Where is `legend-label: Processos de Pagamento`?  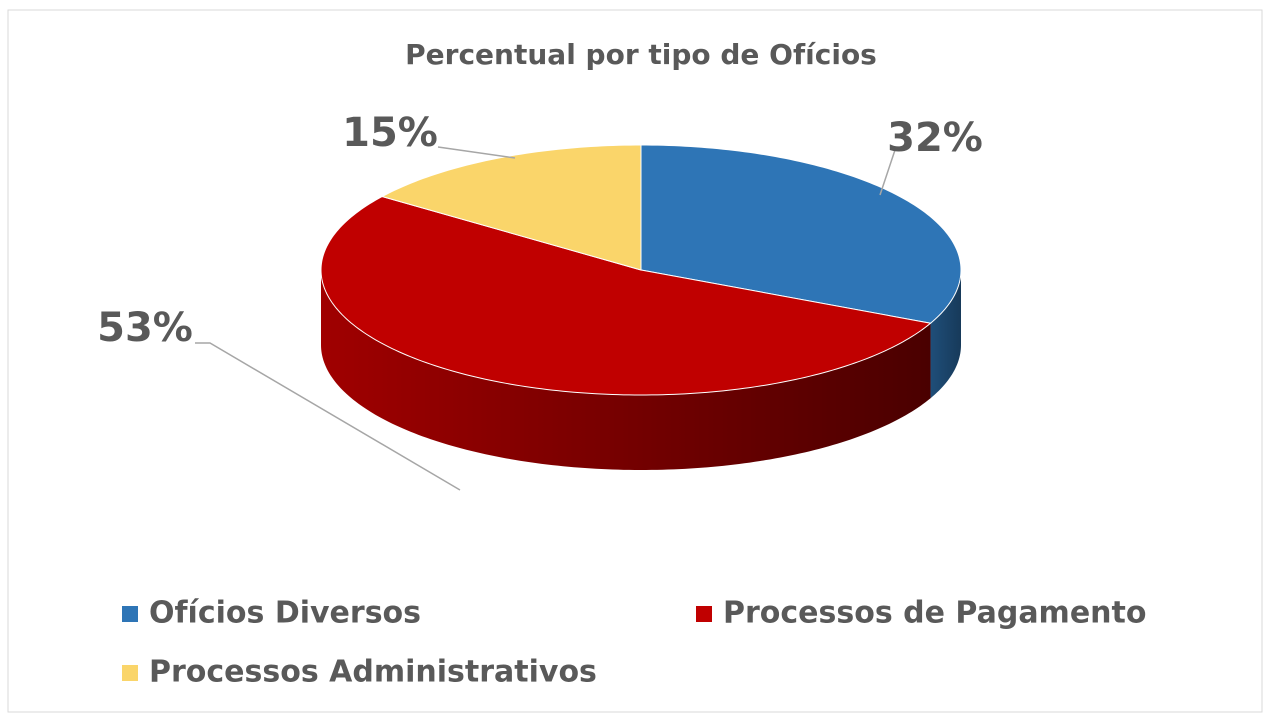
legend-label: Processos de Pagamento is located at coordinates (934, 613).